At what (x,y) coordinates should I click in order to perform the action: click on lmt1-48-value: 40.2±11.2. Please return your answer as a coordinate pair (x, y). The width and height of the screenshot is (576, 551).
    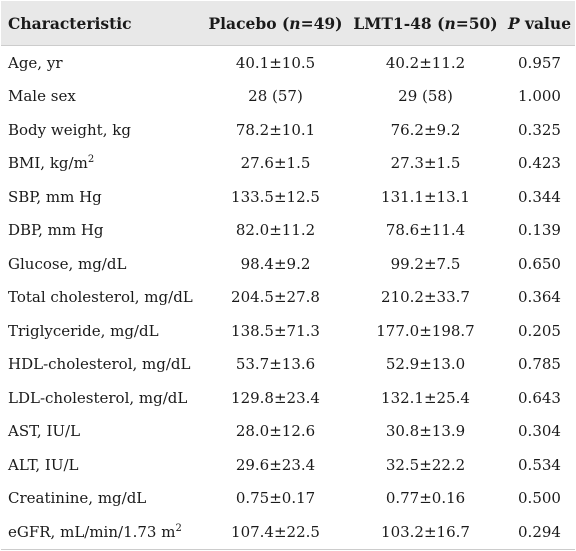
    Looking at the image, I should click on (425, 62).